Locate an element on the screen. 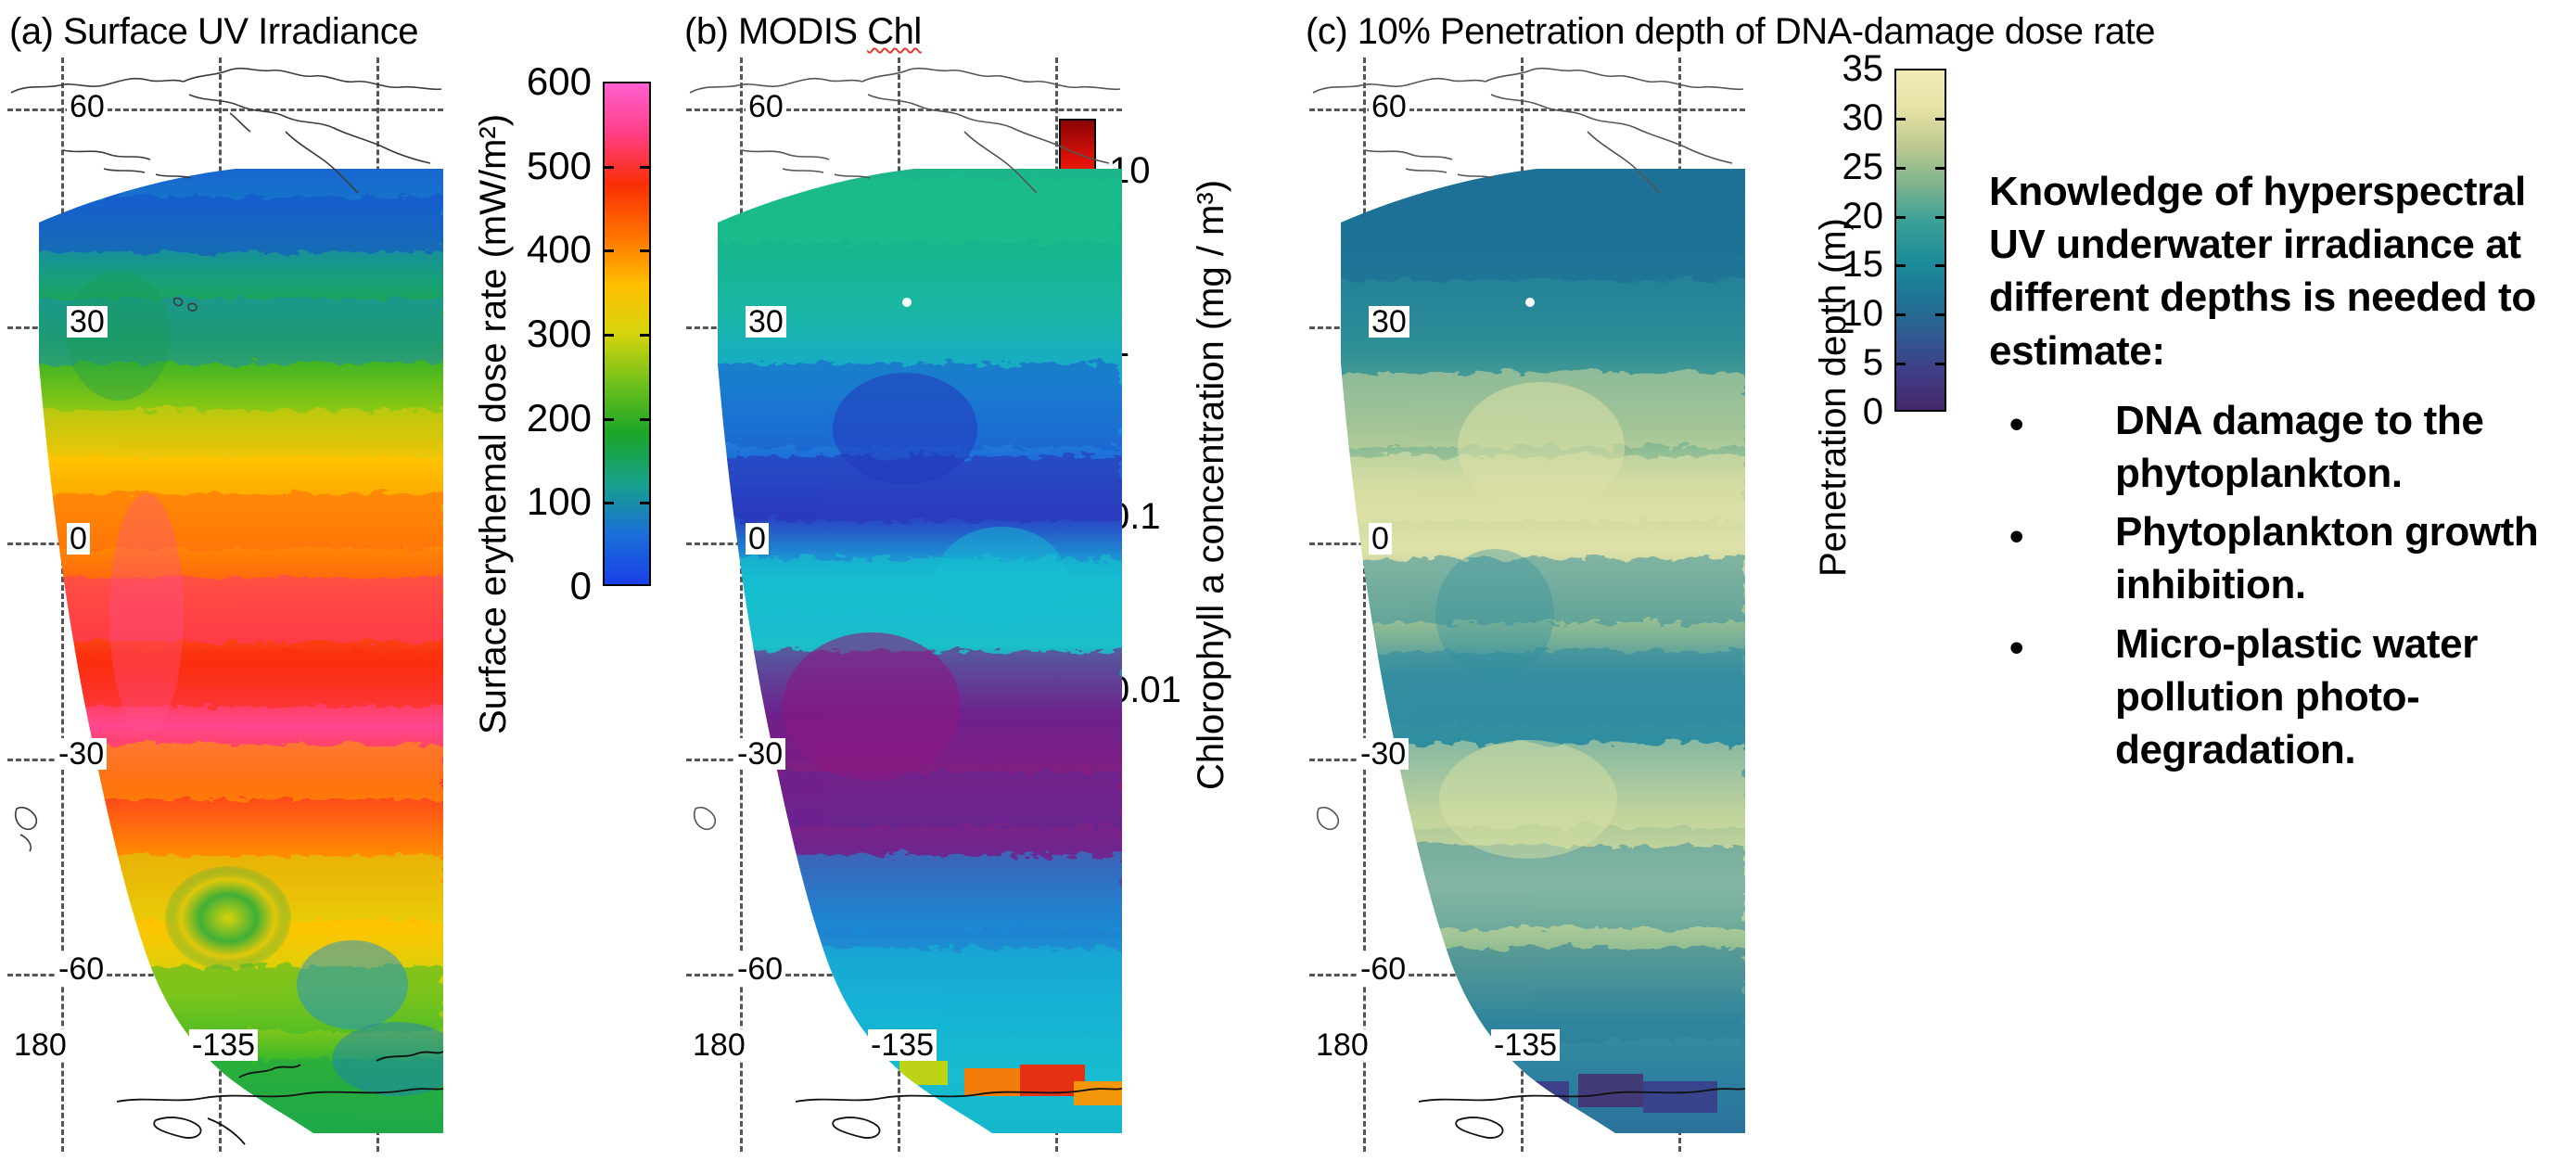 The width and height of the screenshot is (2576, 1161). lat-label-0: 0 is located at coordinates (79, 539).